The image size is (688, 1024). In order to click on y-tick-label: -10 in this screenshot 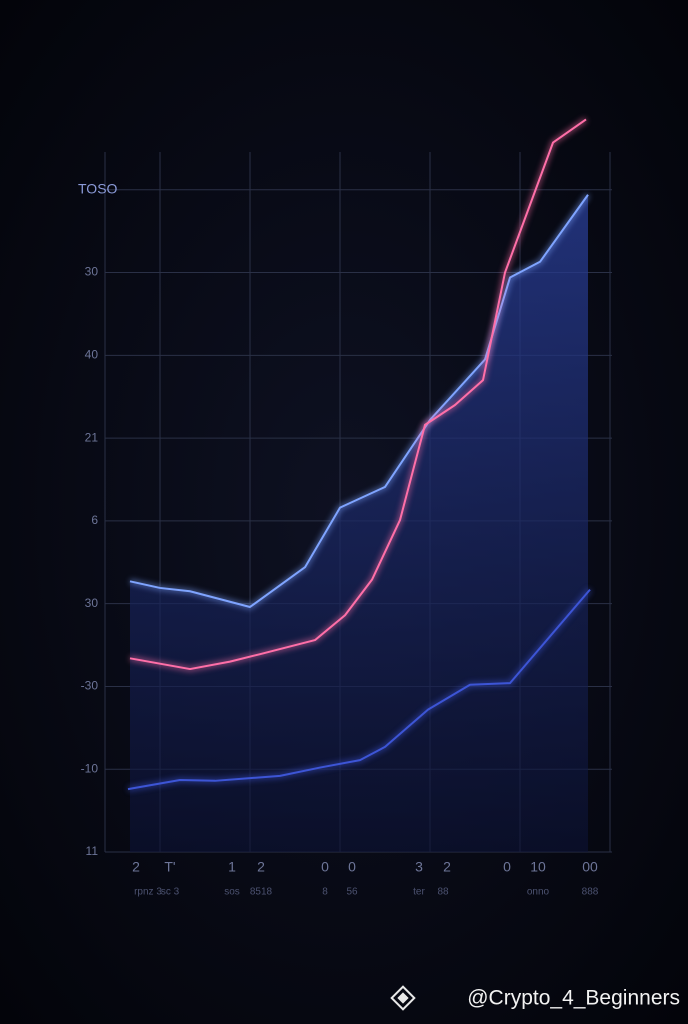, I will do `click(90, 768)`.